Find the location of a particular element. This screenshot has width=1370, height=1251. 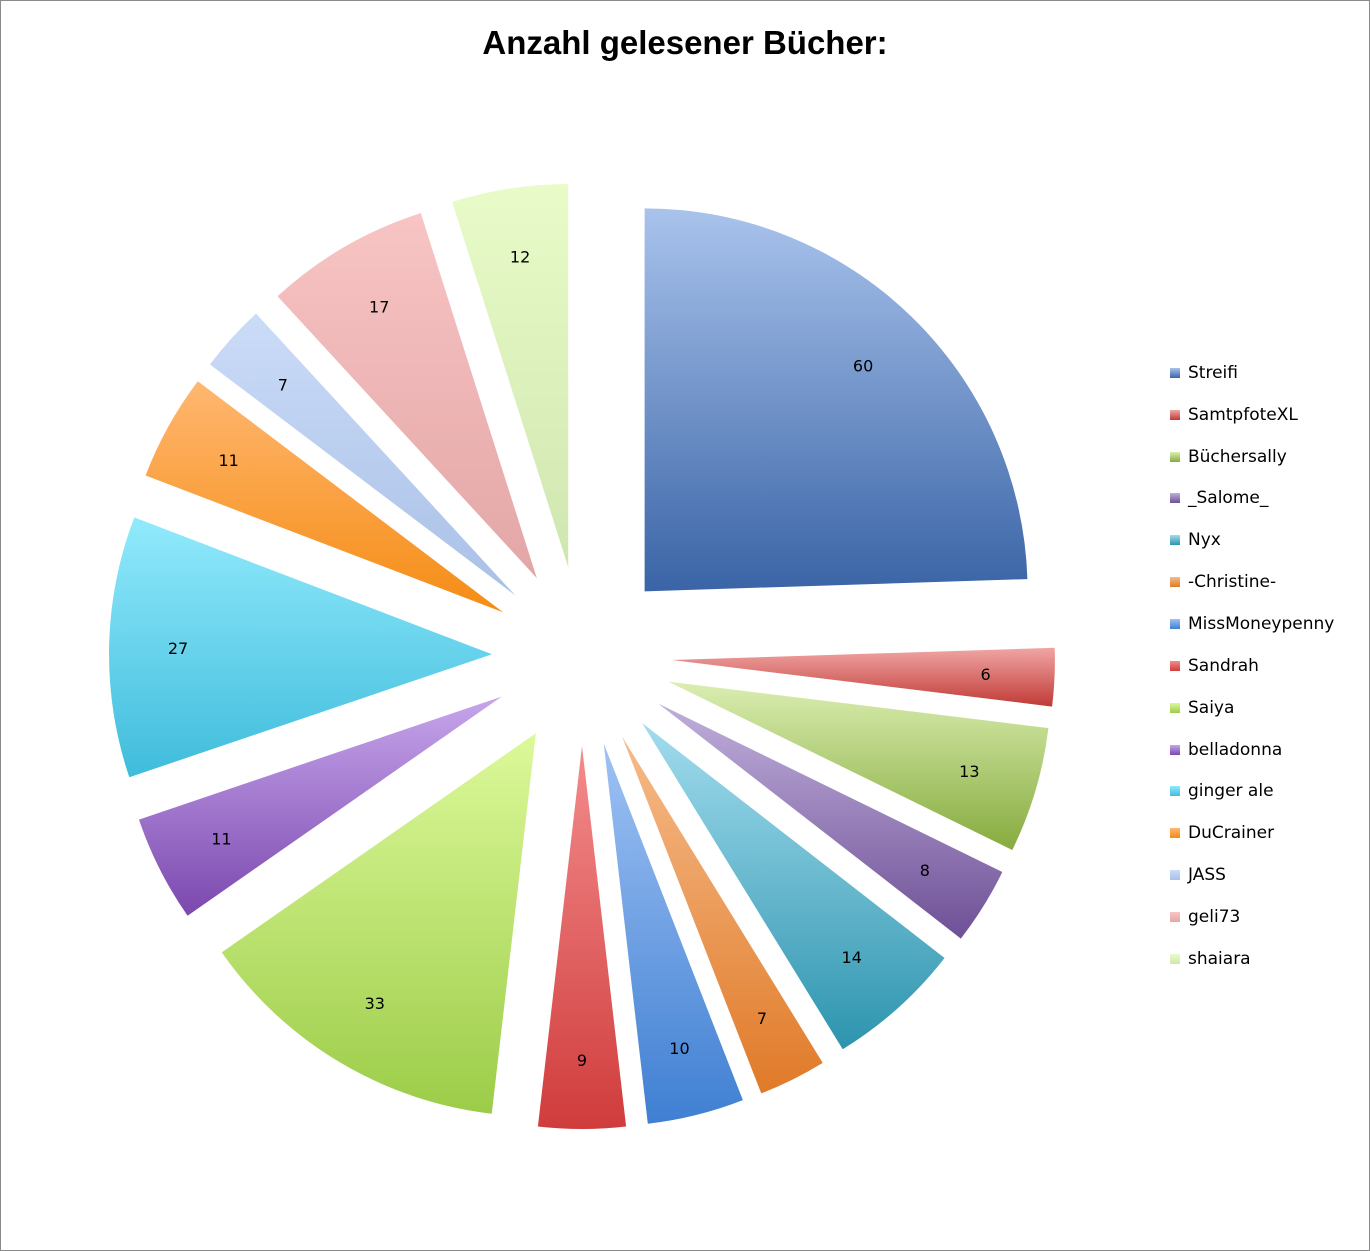

pie-slice-christine is located at coordinates (722, 915).